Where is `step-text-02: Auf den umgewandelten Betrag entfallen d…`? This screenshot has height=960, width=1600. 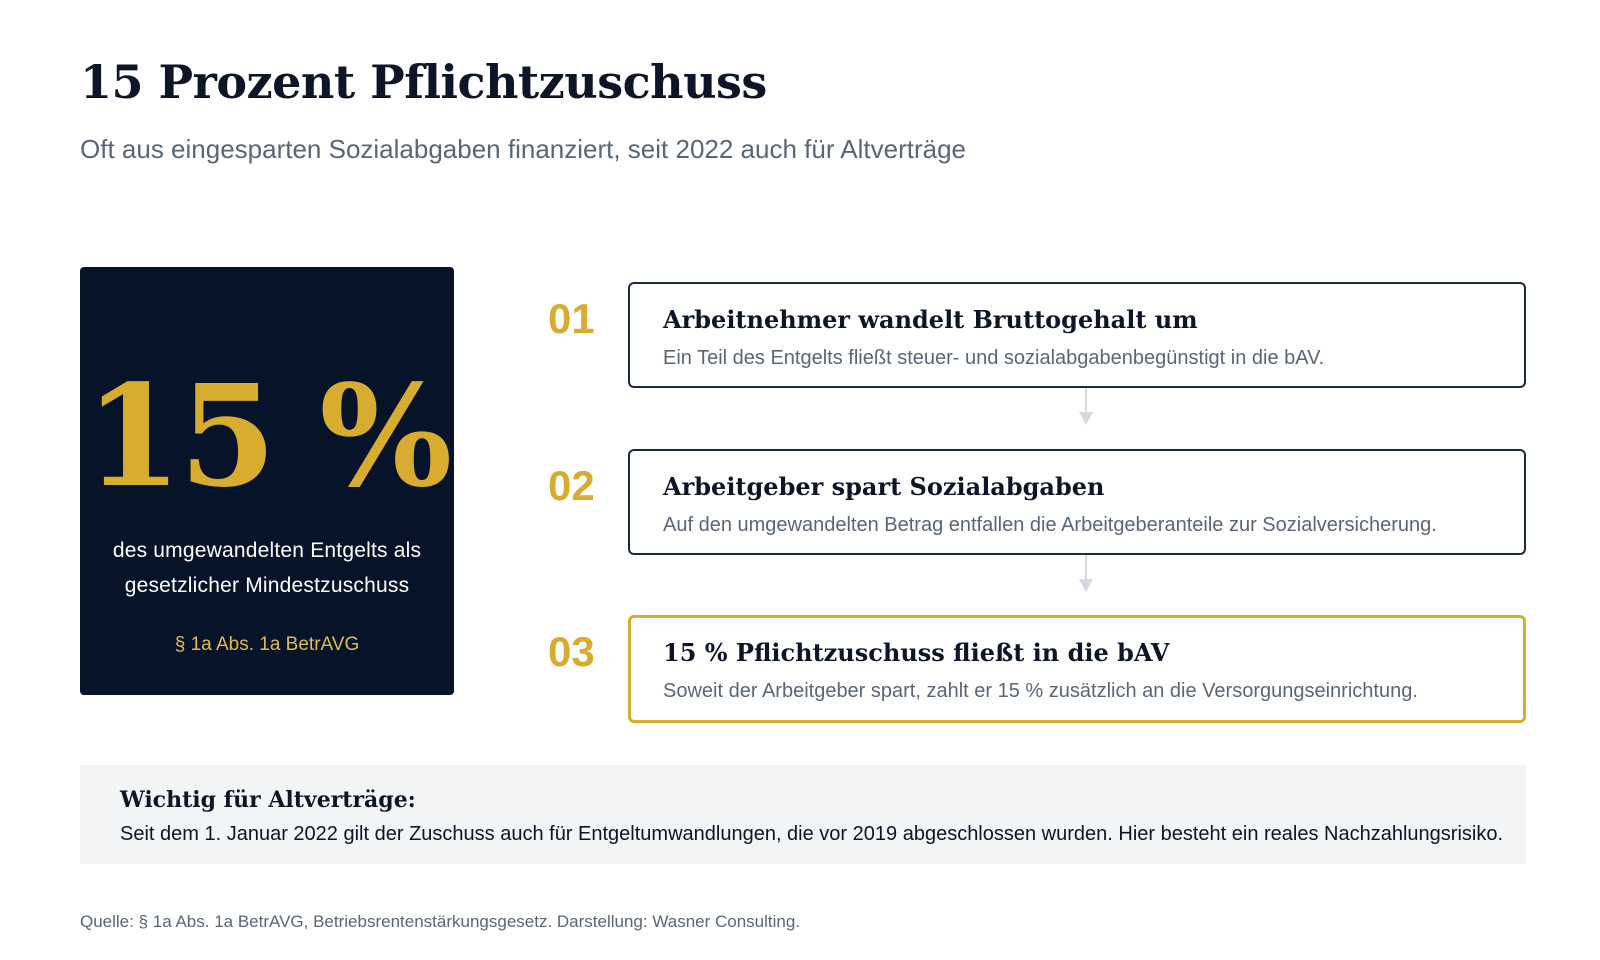
step-text-02: Auf den umgewandelten Betrag entfallen d… is located at coordinates (1050, 525).